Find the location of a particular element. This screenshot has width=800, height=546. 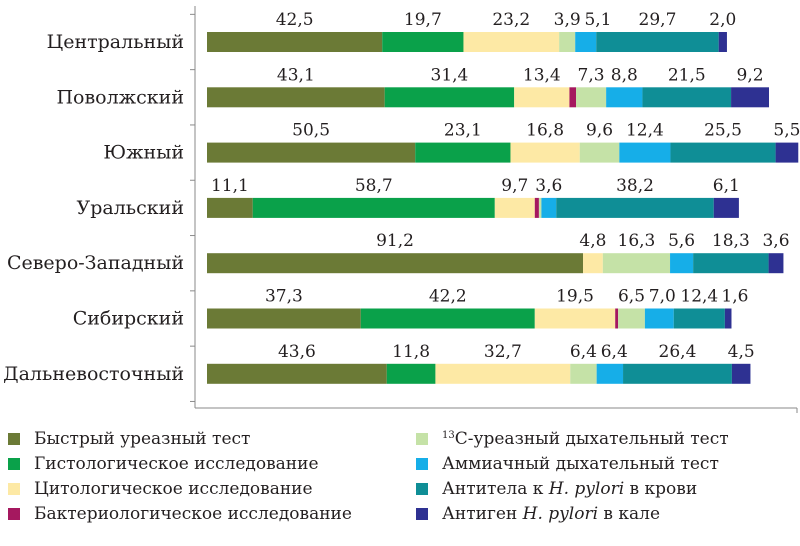

legend-label: Быстрый уреазный тест is located at coordinates (142, 438).